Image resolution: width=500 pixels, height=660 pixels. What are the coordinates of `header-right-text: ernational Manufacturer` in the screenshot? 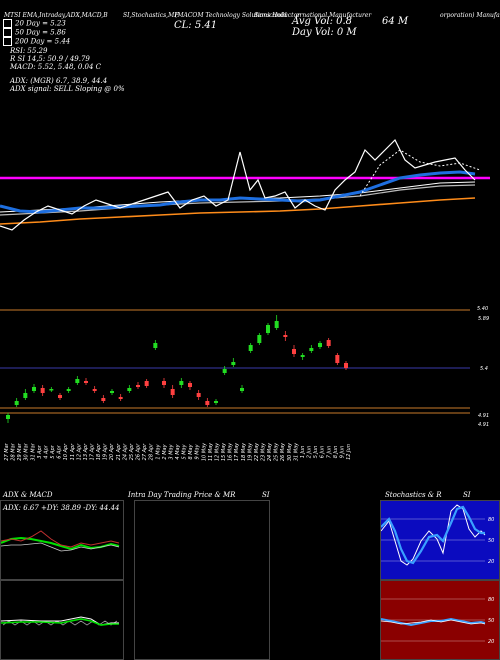 It's located at (334, 15).